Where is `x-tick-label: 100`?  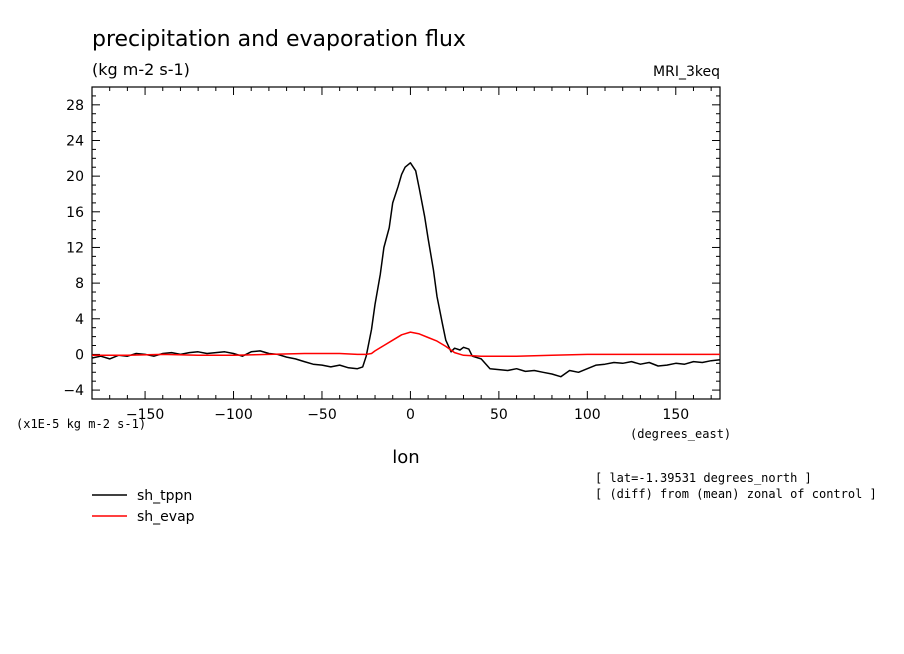
x-tick-label: 100 is located at coordinates (587, 415).